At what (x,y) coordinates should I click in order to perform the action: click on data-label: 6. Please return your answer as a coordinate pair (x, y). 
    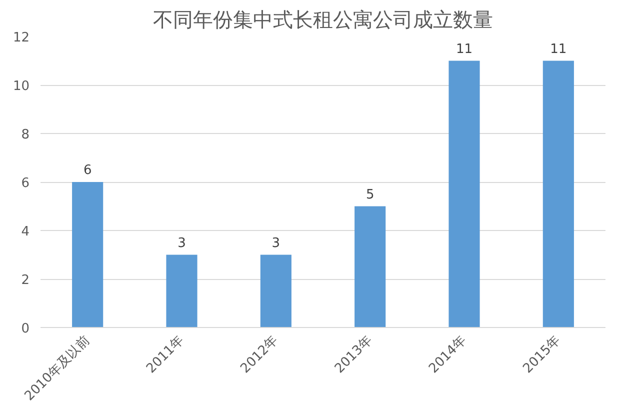
    Looking at the image, I should click on (87, 170).